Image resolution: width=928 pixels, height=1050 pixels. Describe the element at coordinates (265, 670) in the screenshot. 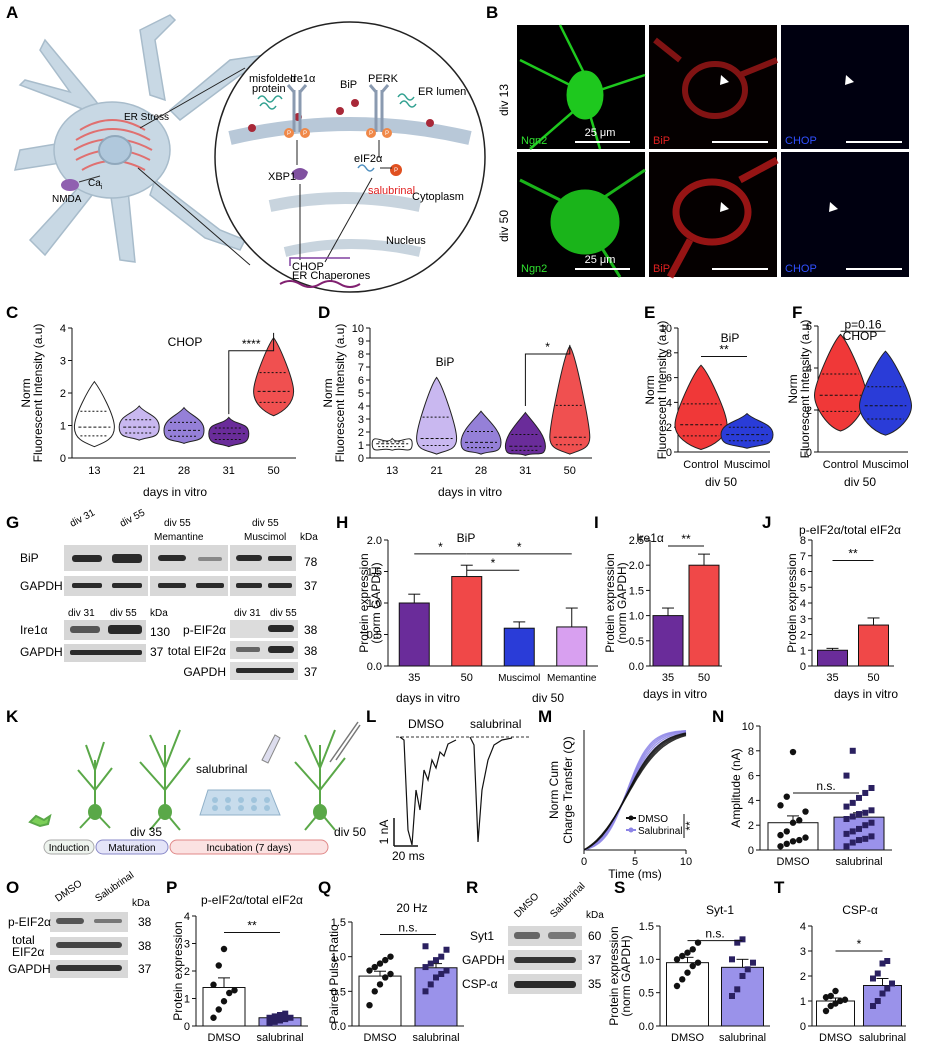

I see `band-eif-gapdh` at that location.